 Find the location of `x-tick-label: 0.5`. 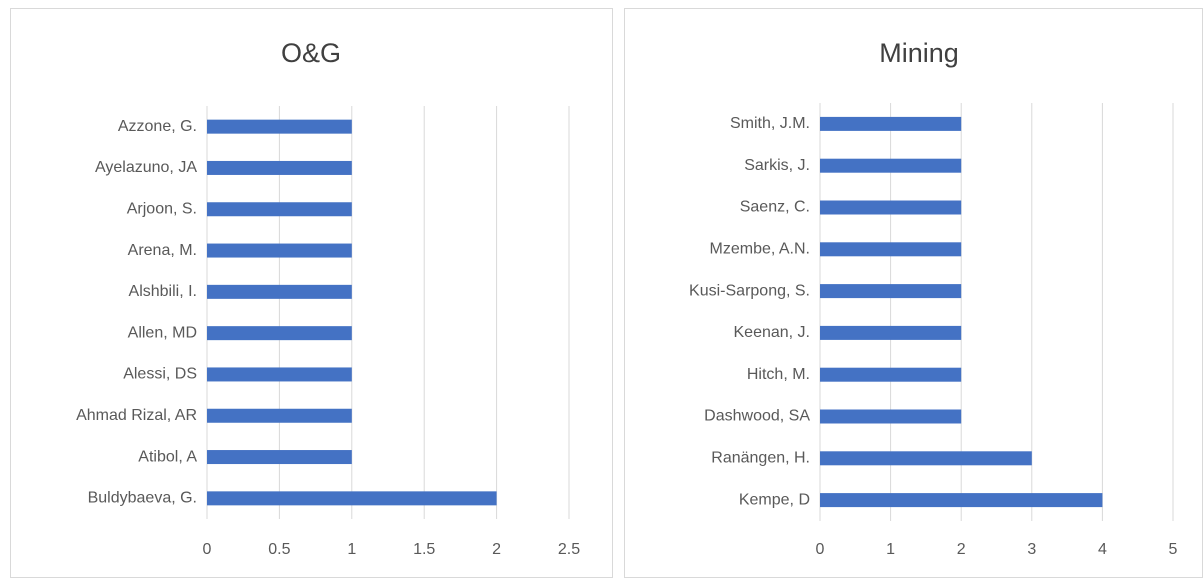

x-tick-label: 0.5 is located at coordinates (279, 549).